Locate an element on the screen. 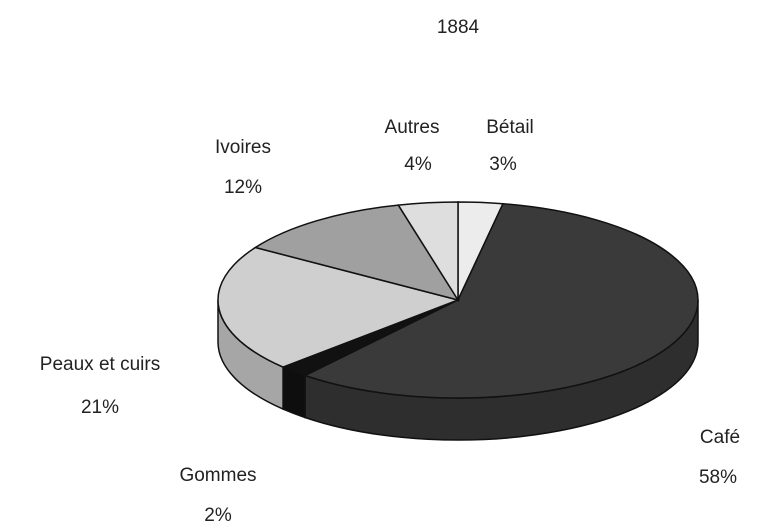 Image resolution: width=758 pixels, height=530 pixels. value-label: 12% is located at coordinates (243, 187).